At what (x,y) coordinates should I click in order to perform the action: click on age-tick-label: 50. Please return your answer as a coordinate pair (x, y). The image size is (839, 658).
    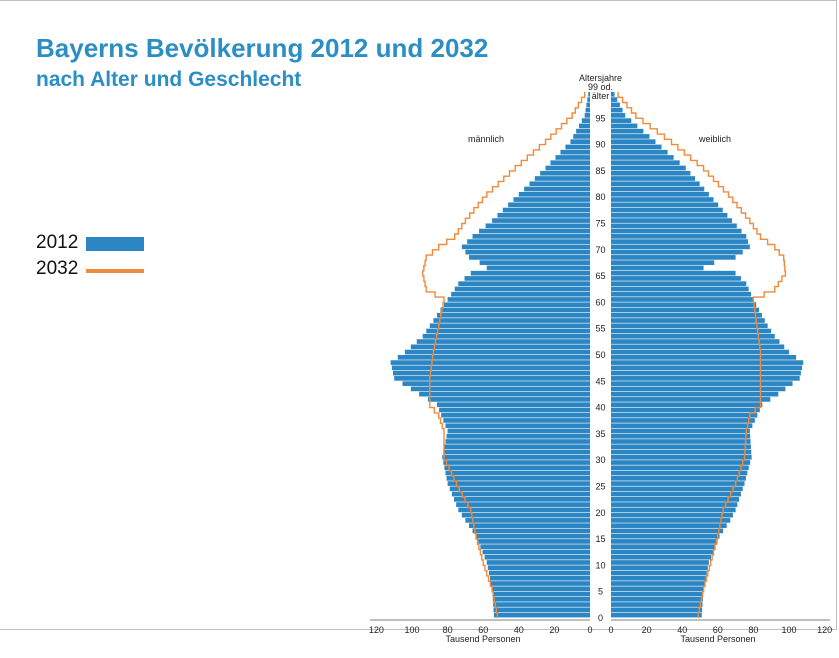
    Looking at the image, I should click on (600, 355).